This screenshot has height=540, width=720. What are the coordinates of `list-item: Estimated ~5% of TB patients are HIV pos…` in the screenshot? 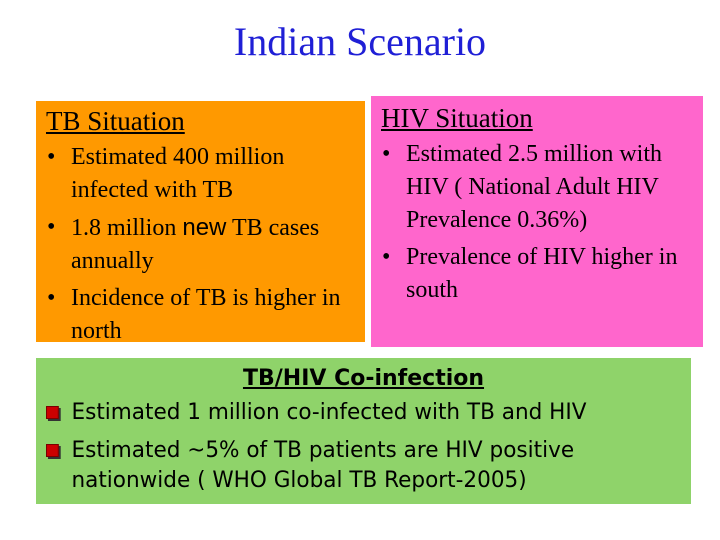 It's located at (357, 466).